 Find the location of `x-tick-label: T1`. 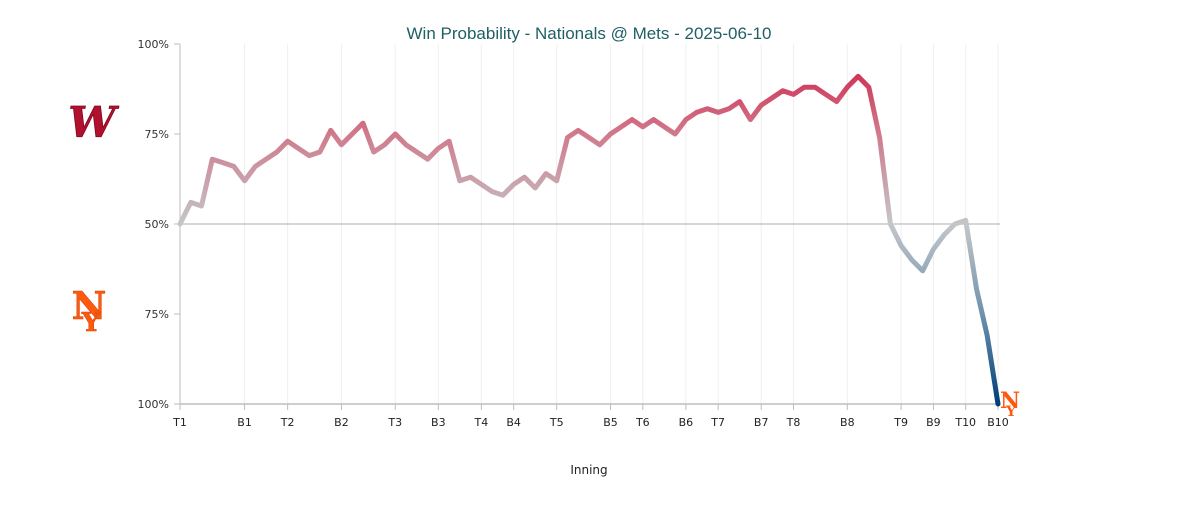

x-tick-label: T1 is located at coordinates (179, 422).